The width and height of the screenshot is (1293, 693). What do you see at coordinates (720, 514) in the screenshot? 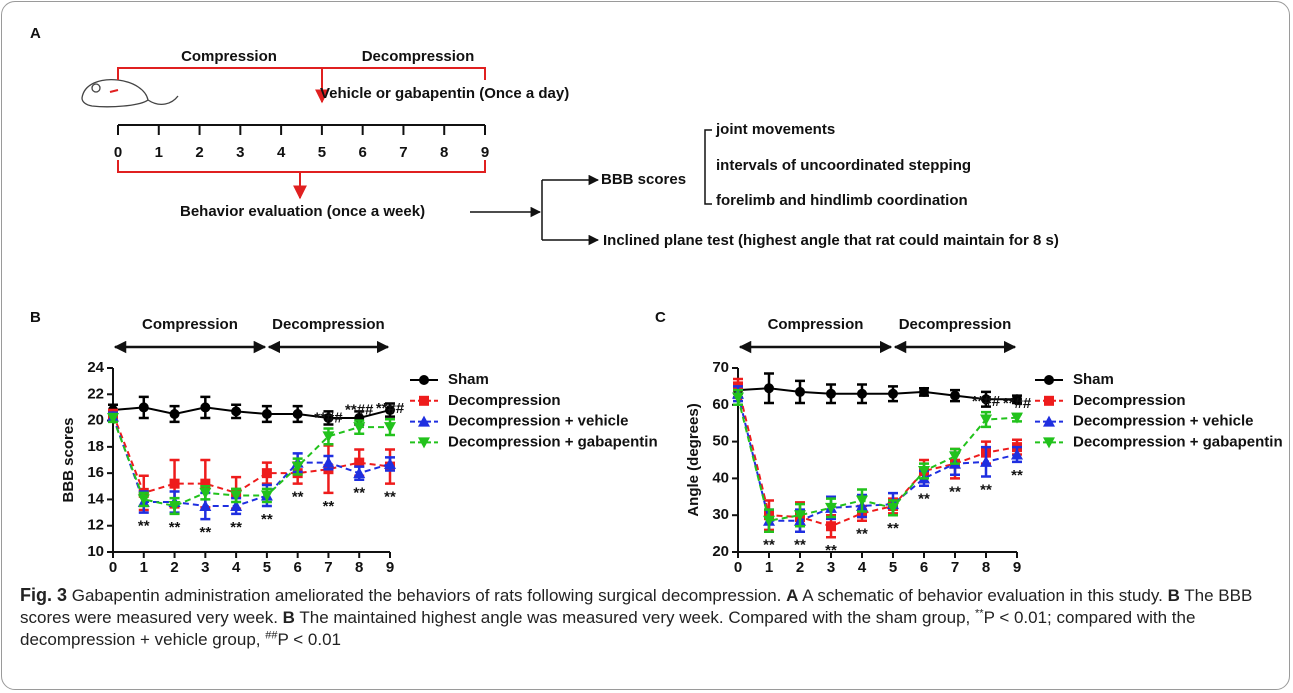
I see `y-tick-label: 30` at bounding box center [720, 514].